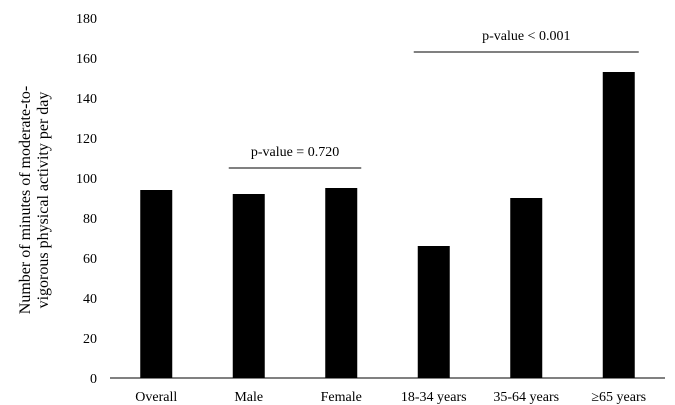 Image resolution: width=675 pixels, height=405 pixels. What do you see at coordinates (86, 179) in the screenshot?
I see `y-tick-label: 100` at bounding box center [86, 179].